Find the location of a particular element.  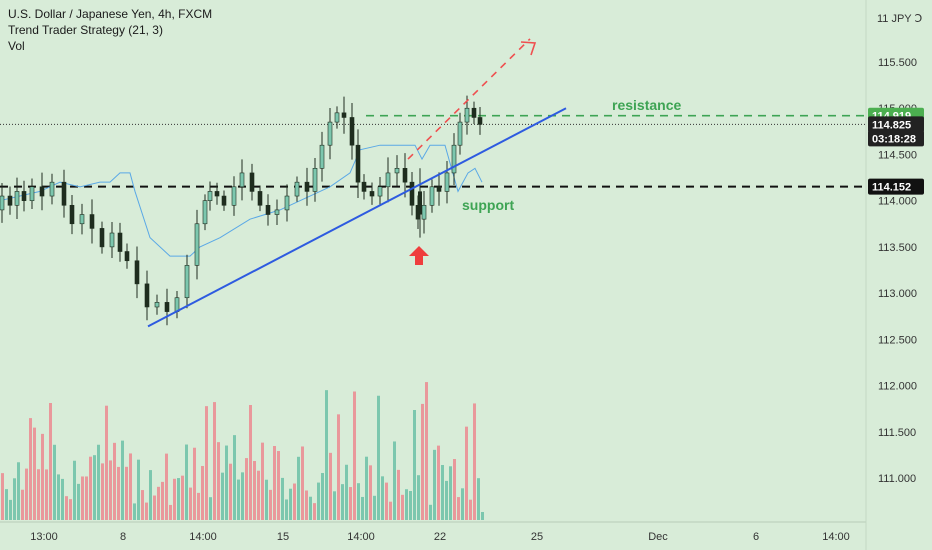

volume-label: Vol is located at coordinates (16, 46).